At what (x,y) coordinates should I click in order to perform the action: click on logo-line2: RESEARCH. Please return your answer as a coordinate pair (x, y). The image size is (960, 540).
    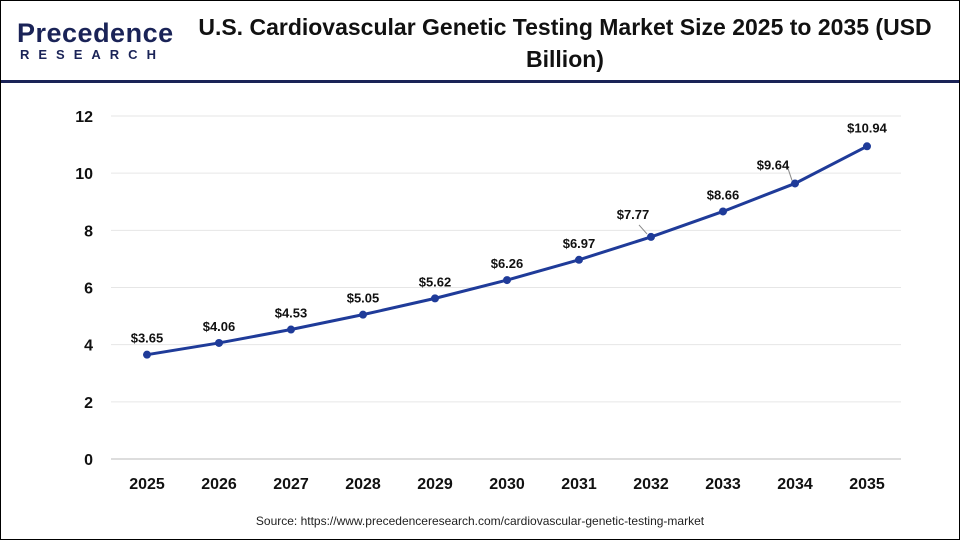
    Looking at the image, I should click on (92, 54).